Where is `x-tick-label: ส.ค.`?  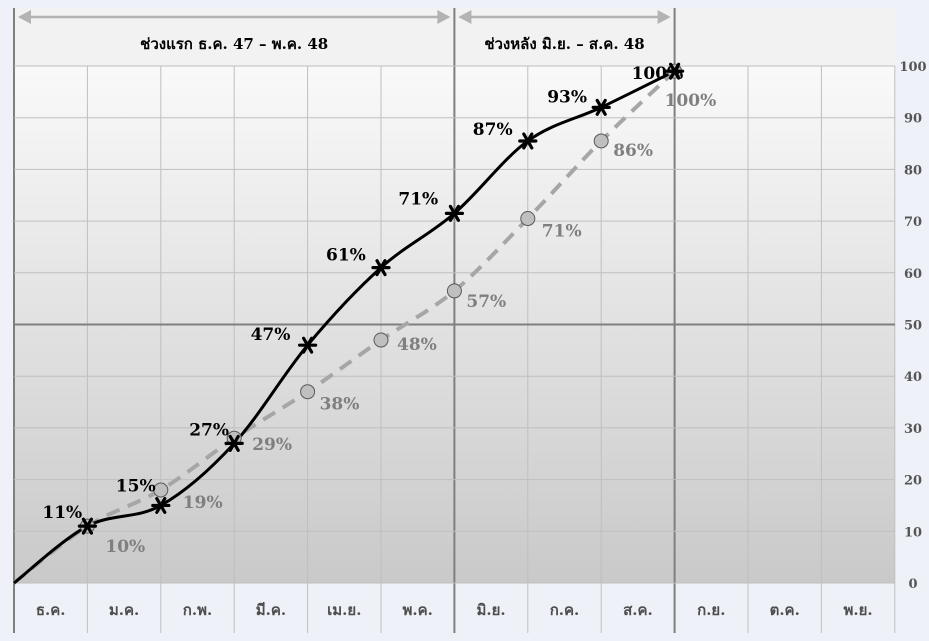
x-tick-label: ส.ค. is located at coordinates (638, 610).